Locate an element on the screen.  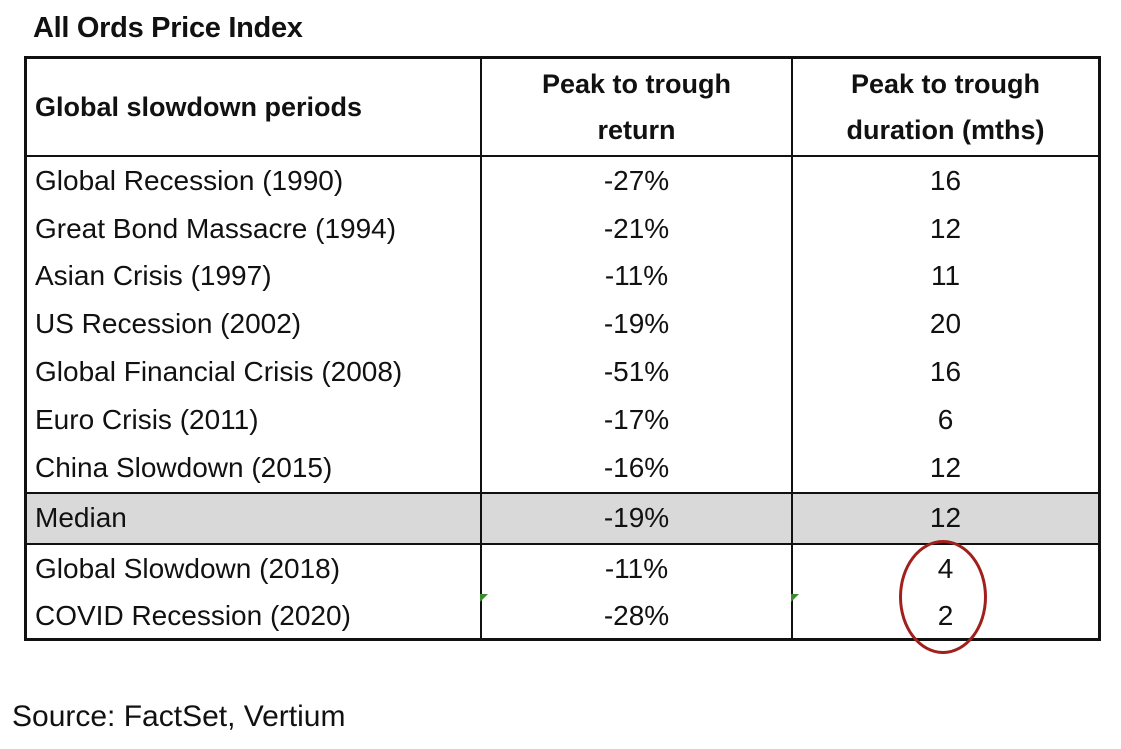
median-duration: 12 is located at coordinates (945, 517).